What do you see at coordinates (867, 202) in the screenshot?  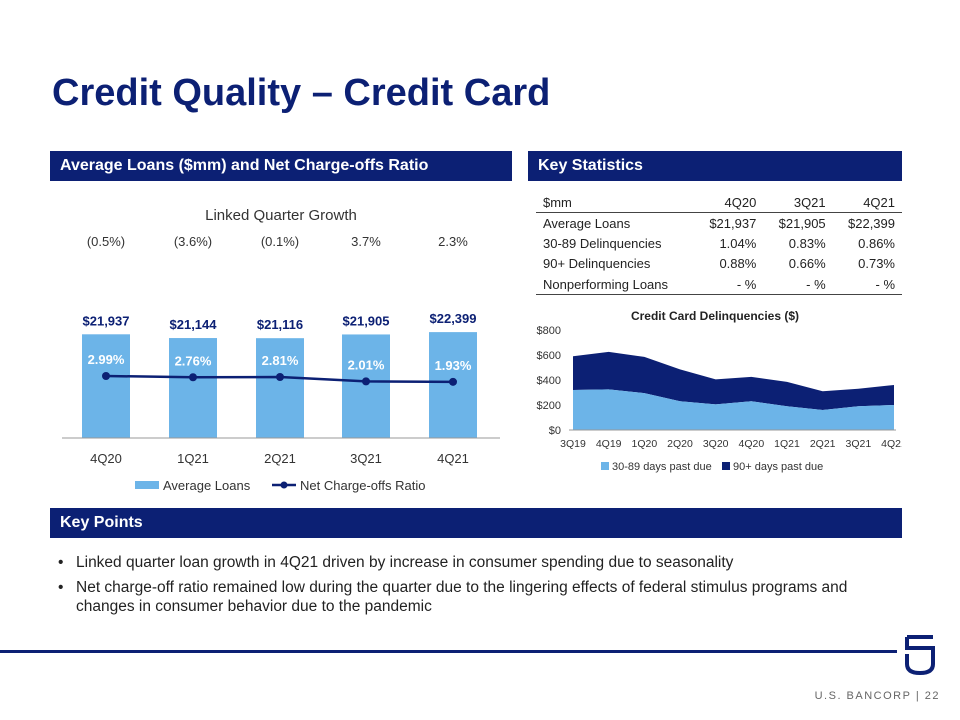 I see `table-header-cell: 4Q21` at bounding box center [867, 202].